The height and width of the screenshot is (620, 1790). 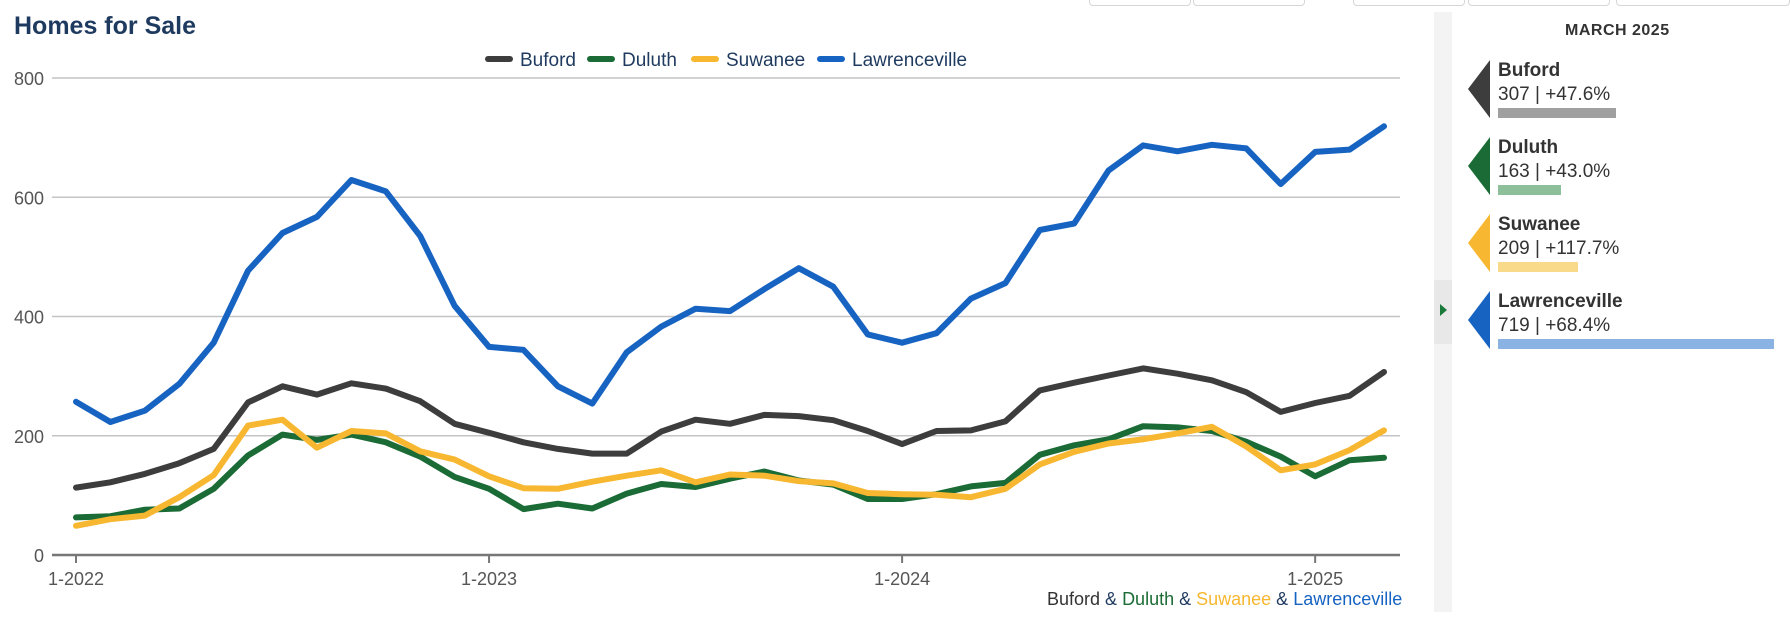 What do you see at coordinates (1148, 599) in the screenshot?
I see `footer-name-duluth: Duluth` at bounding box center [1148, 599].